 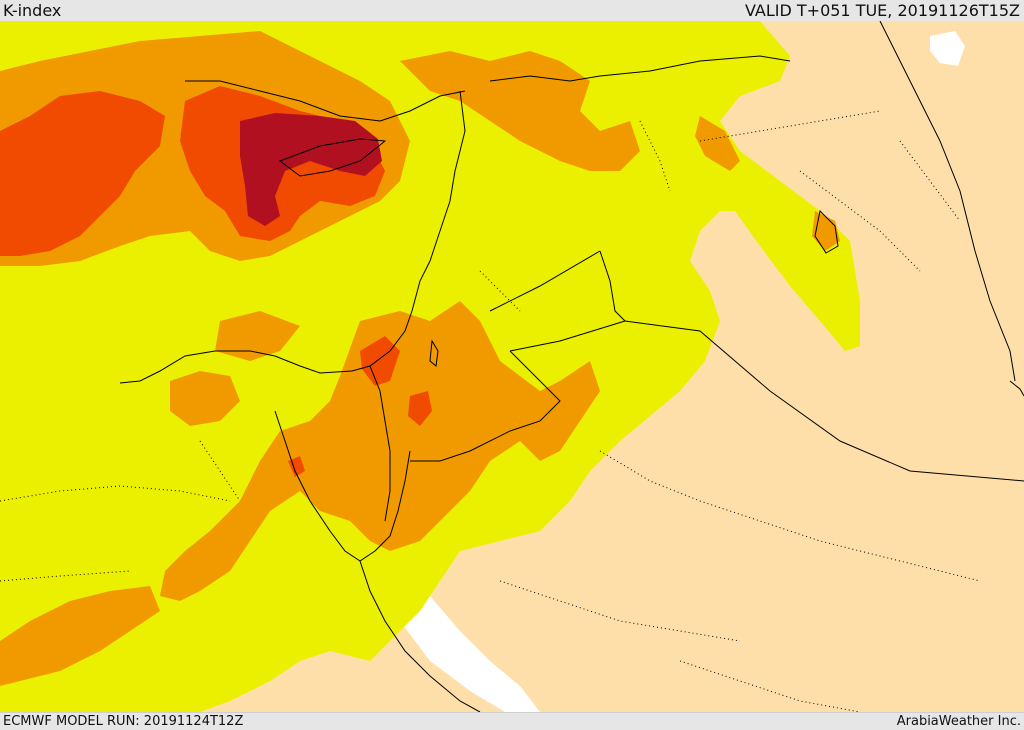 What do you see at coordinates (947, 48) in the screenshot?
I see `lake-van` at bounding box center [947, 48].